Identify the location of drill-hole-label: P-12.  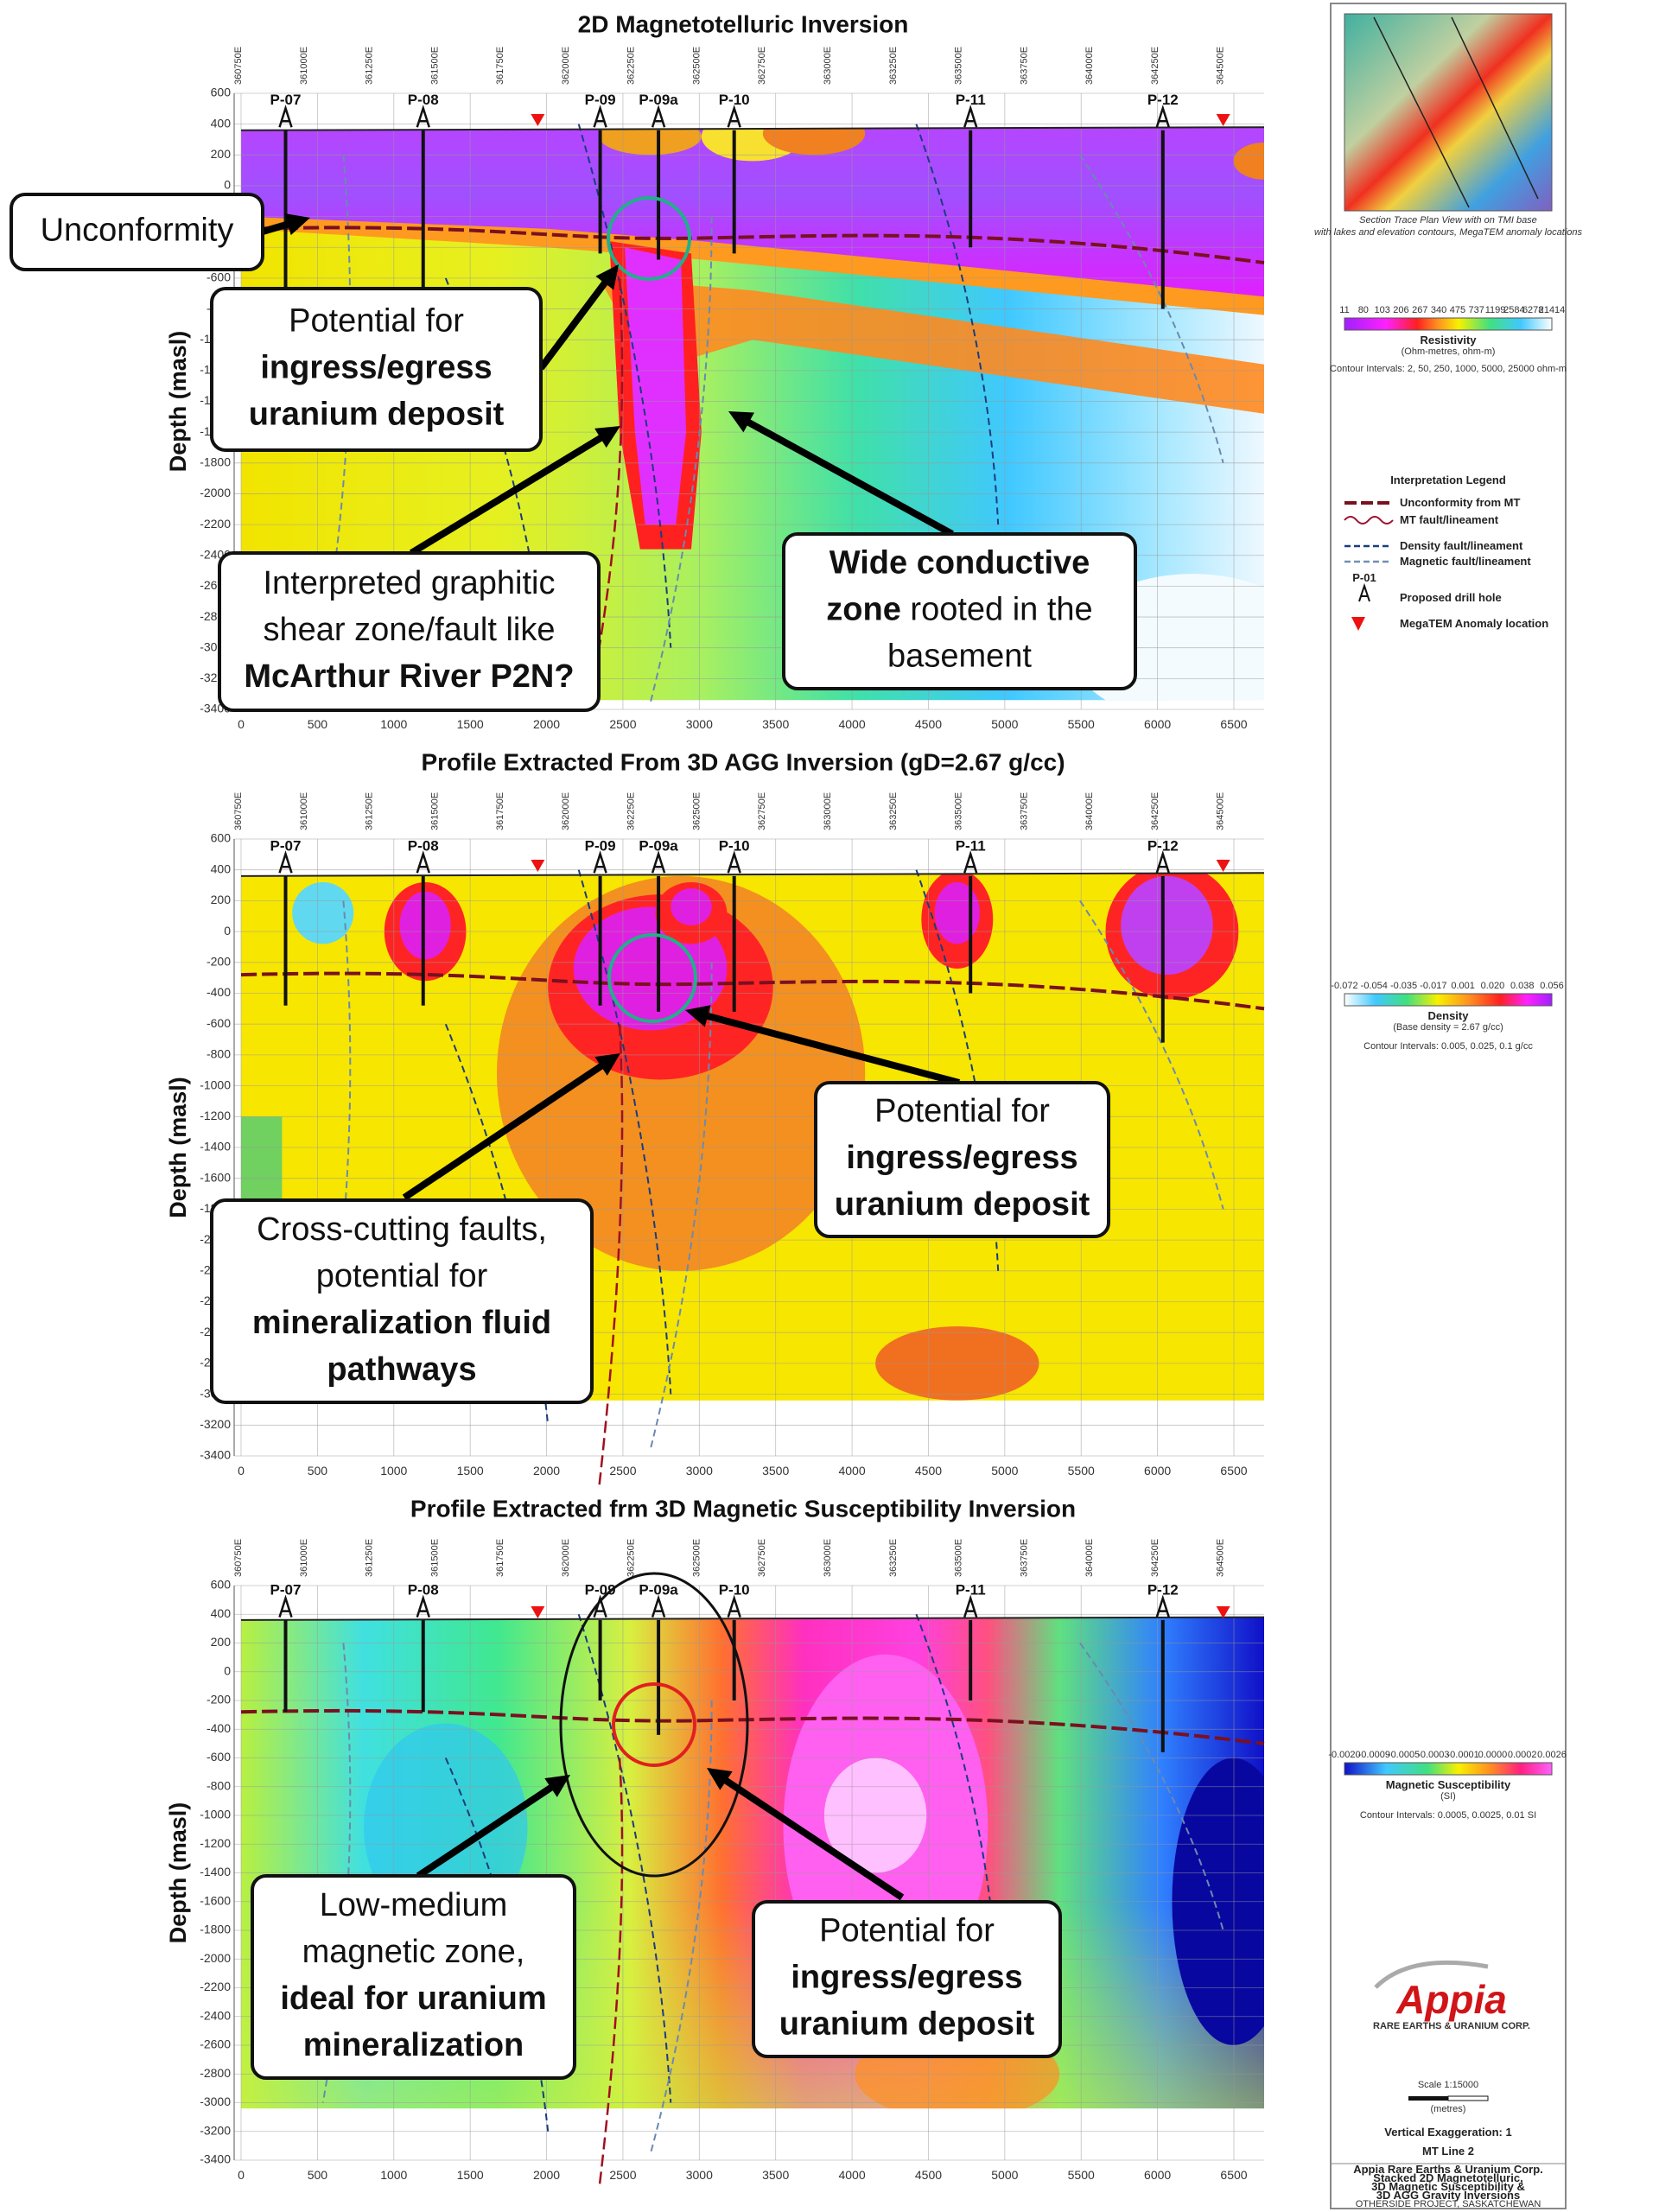
(1163, 1590).